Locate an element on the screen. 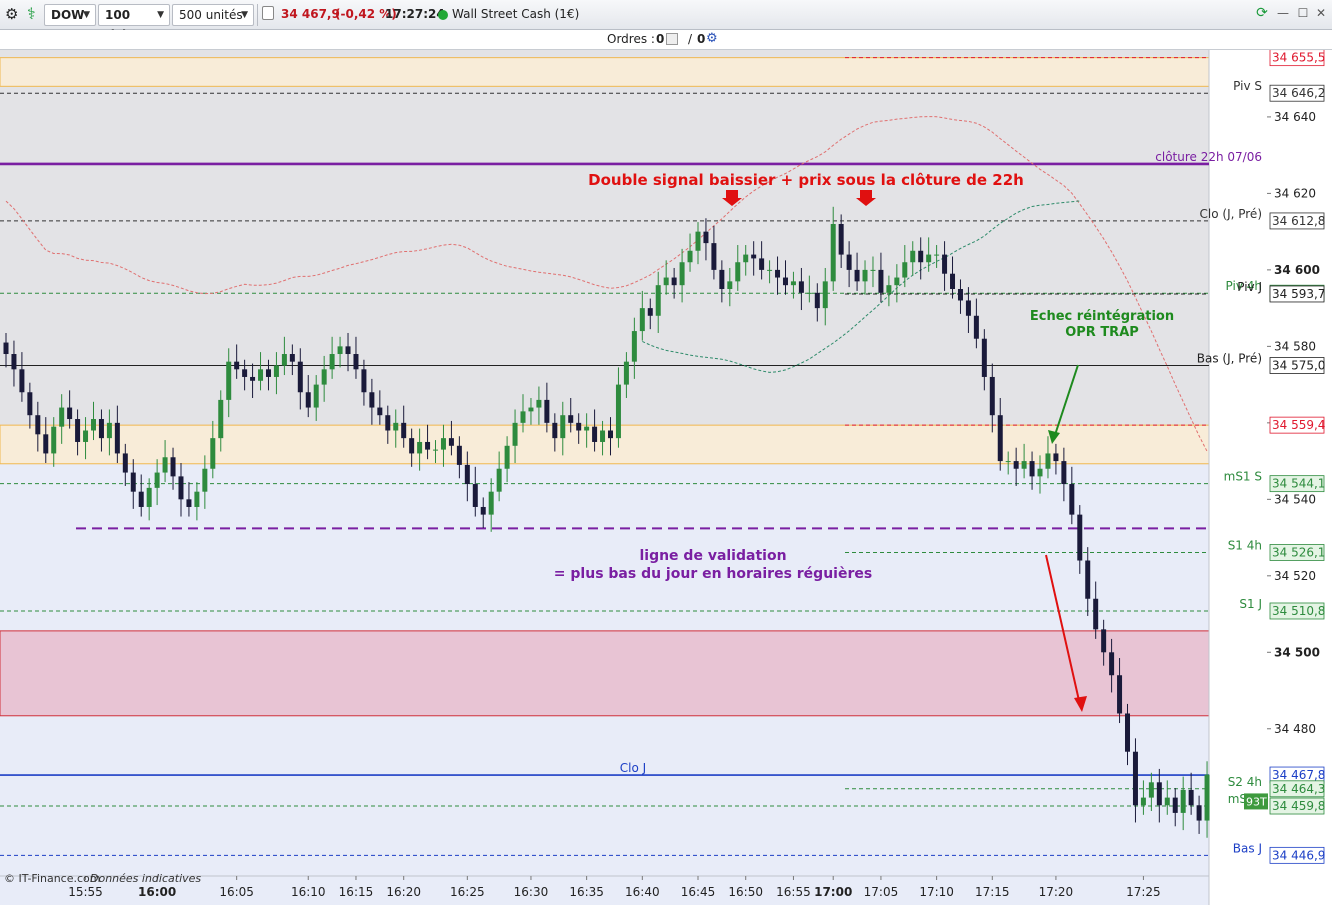 This screenshot has width=1332, height=905. x-tick-label: 16:10 is located at coordinates (308, 892).